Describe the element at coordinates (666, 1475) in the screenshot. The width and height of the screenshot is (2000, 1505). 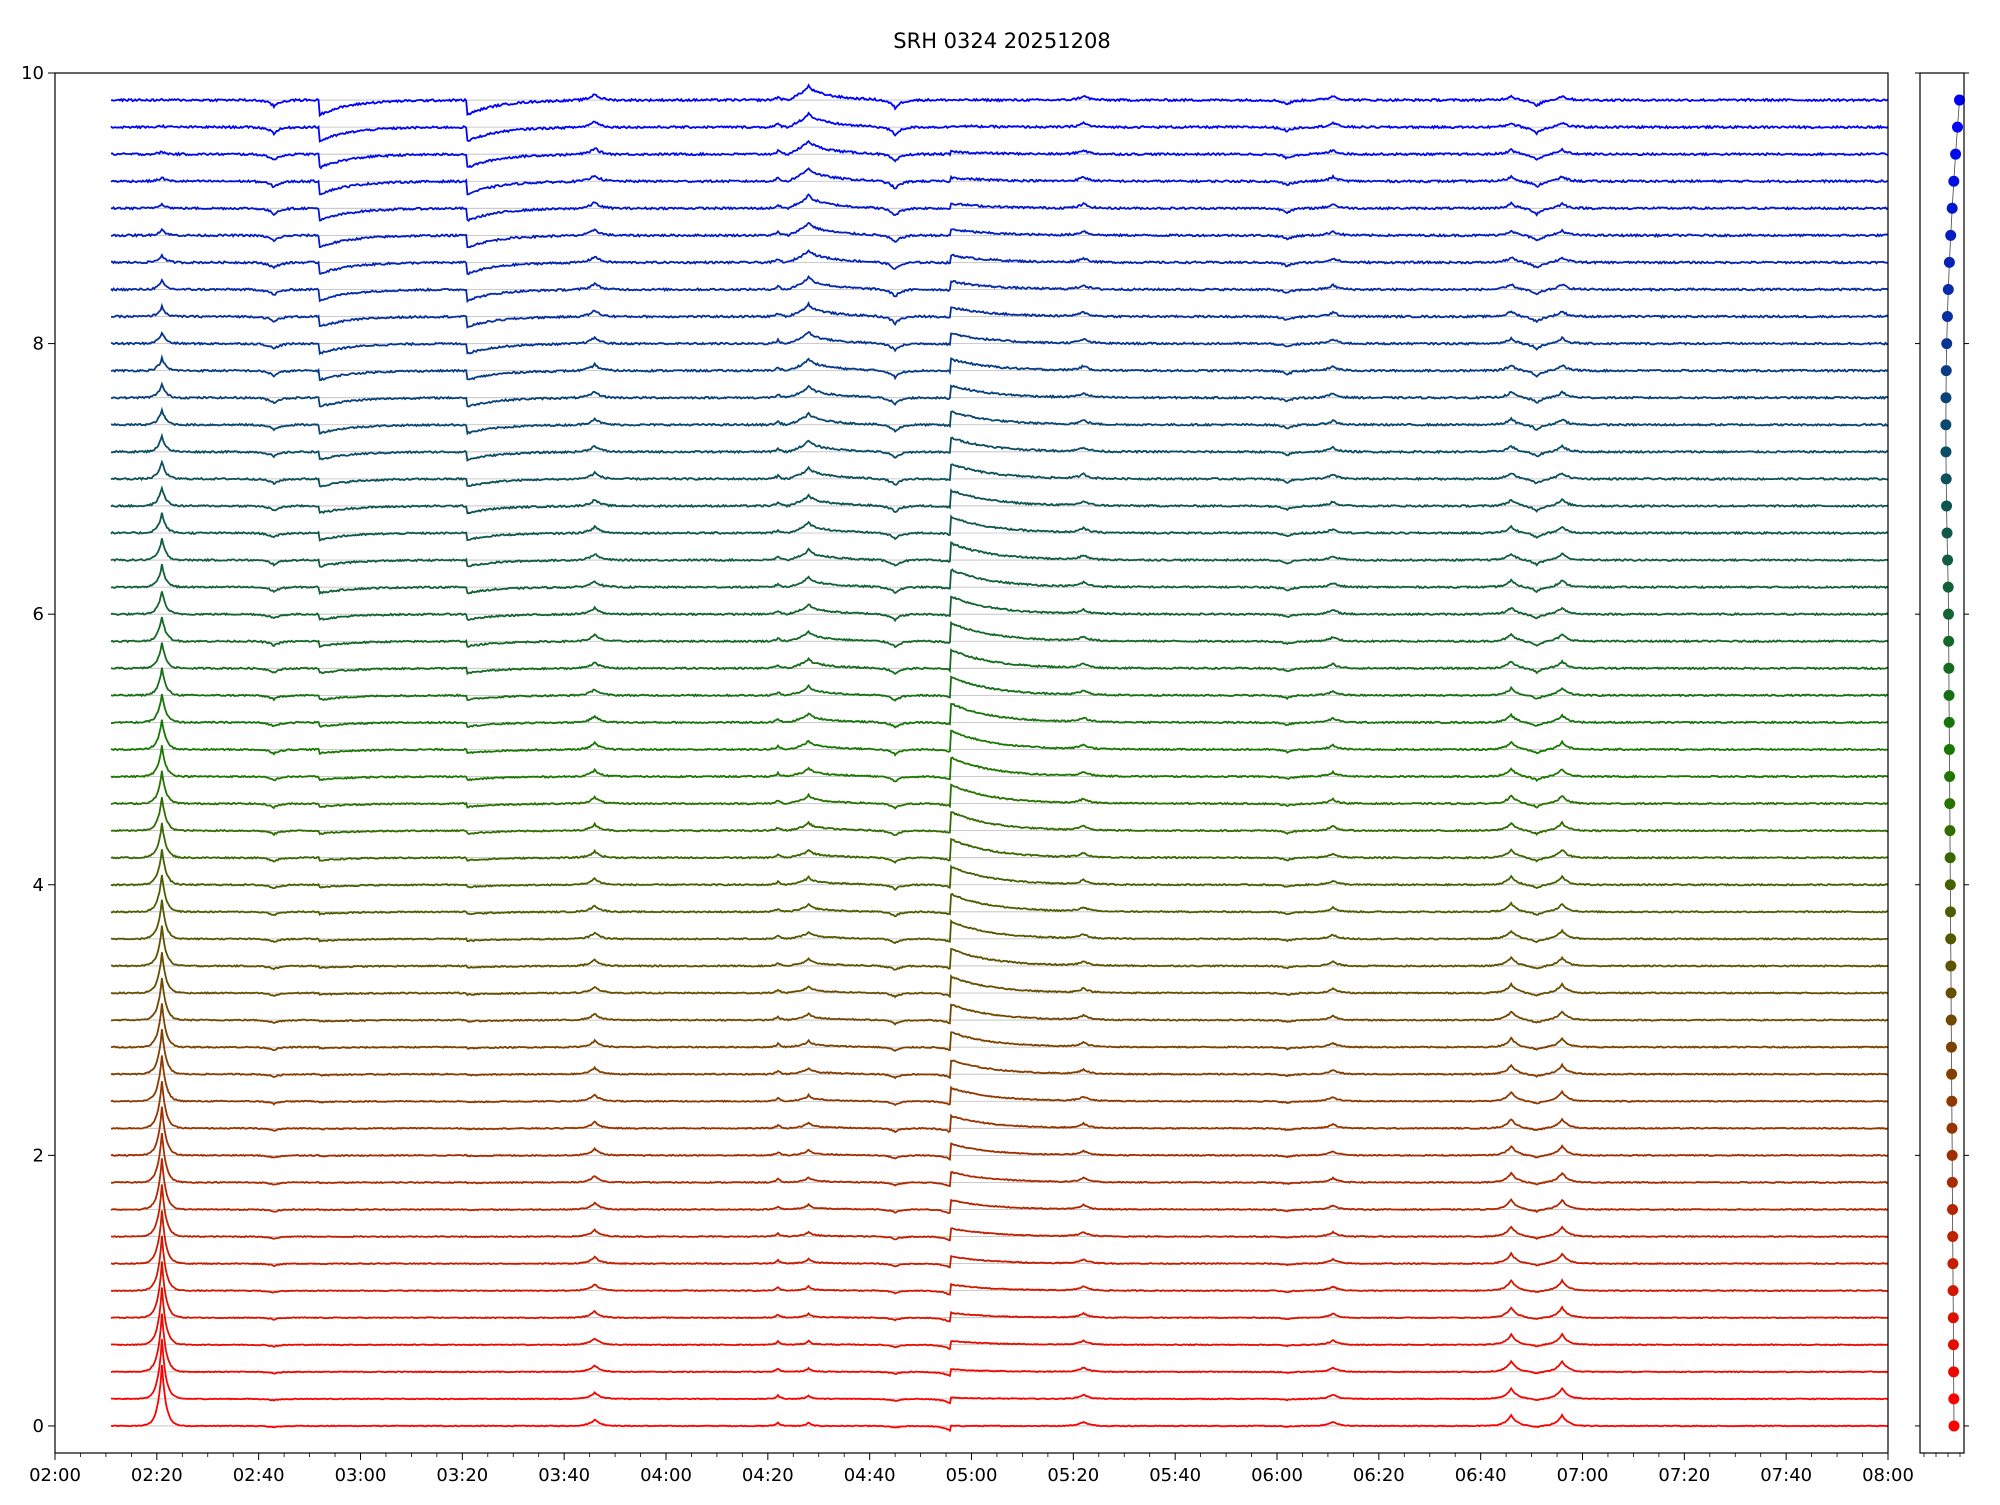
I see `x-tick-label: 04:00` at that location.